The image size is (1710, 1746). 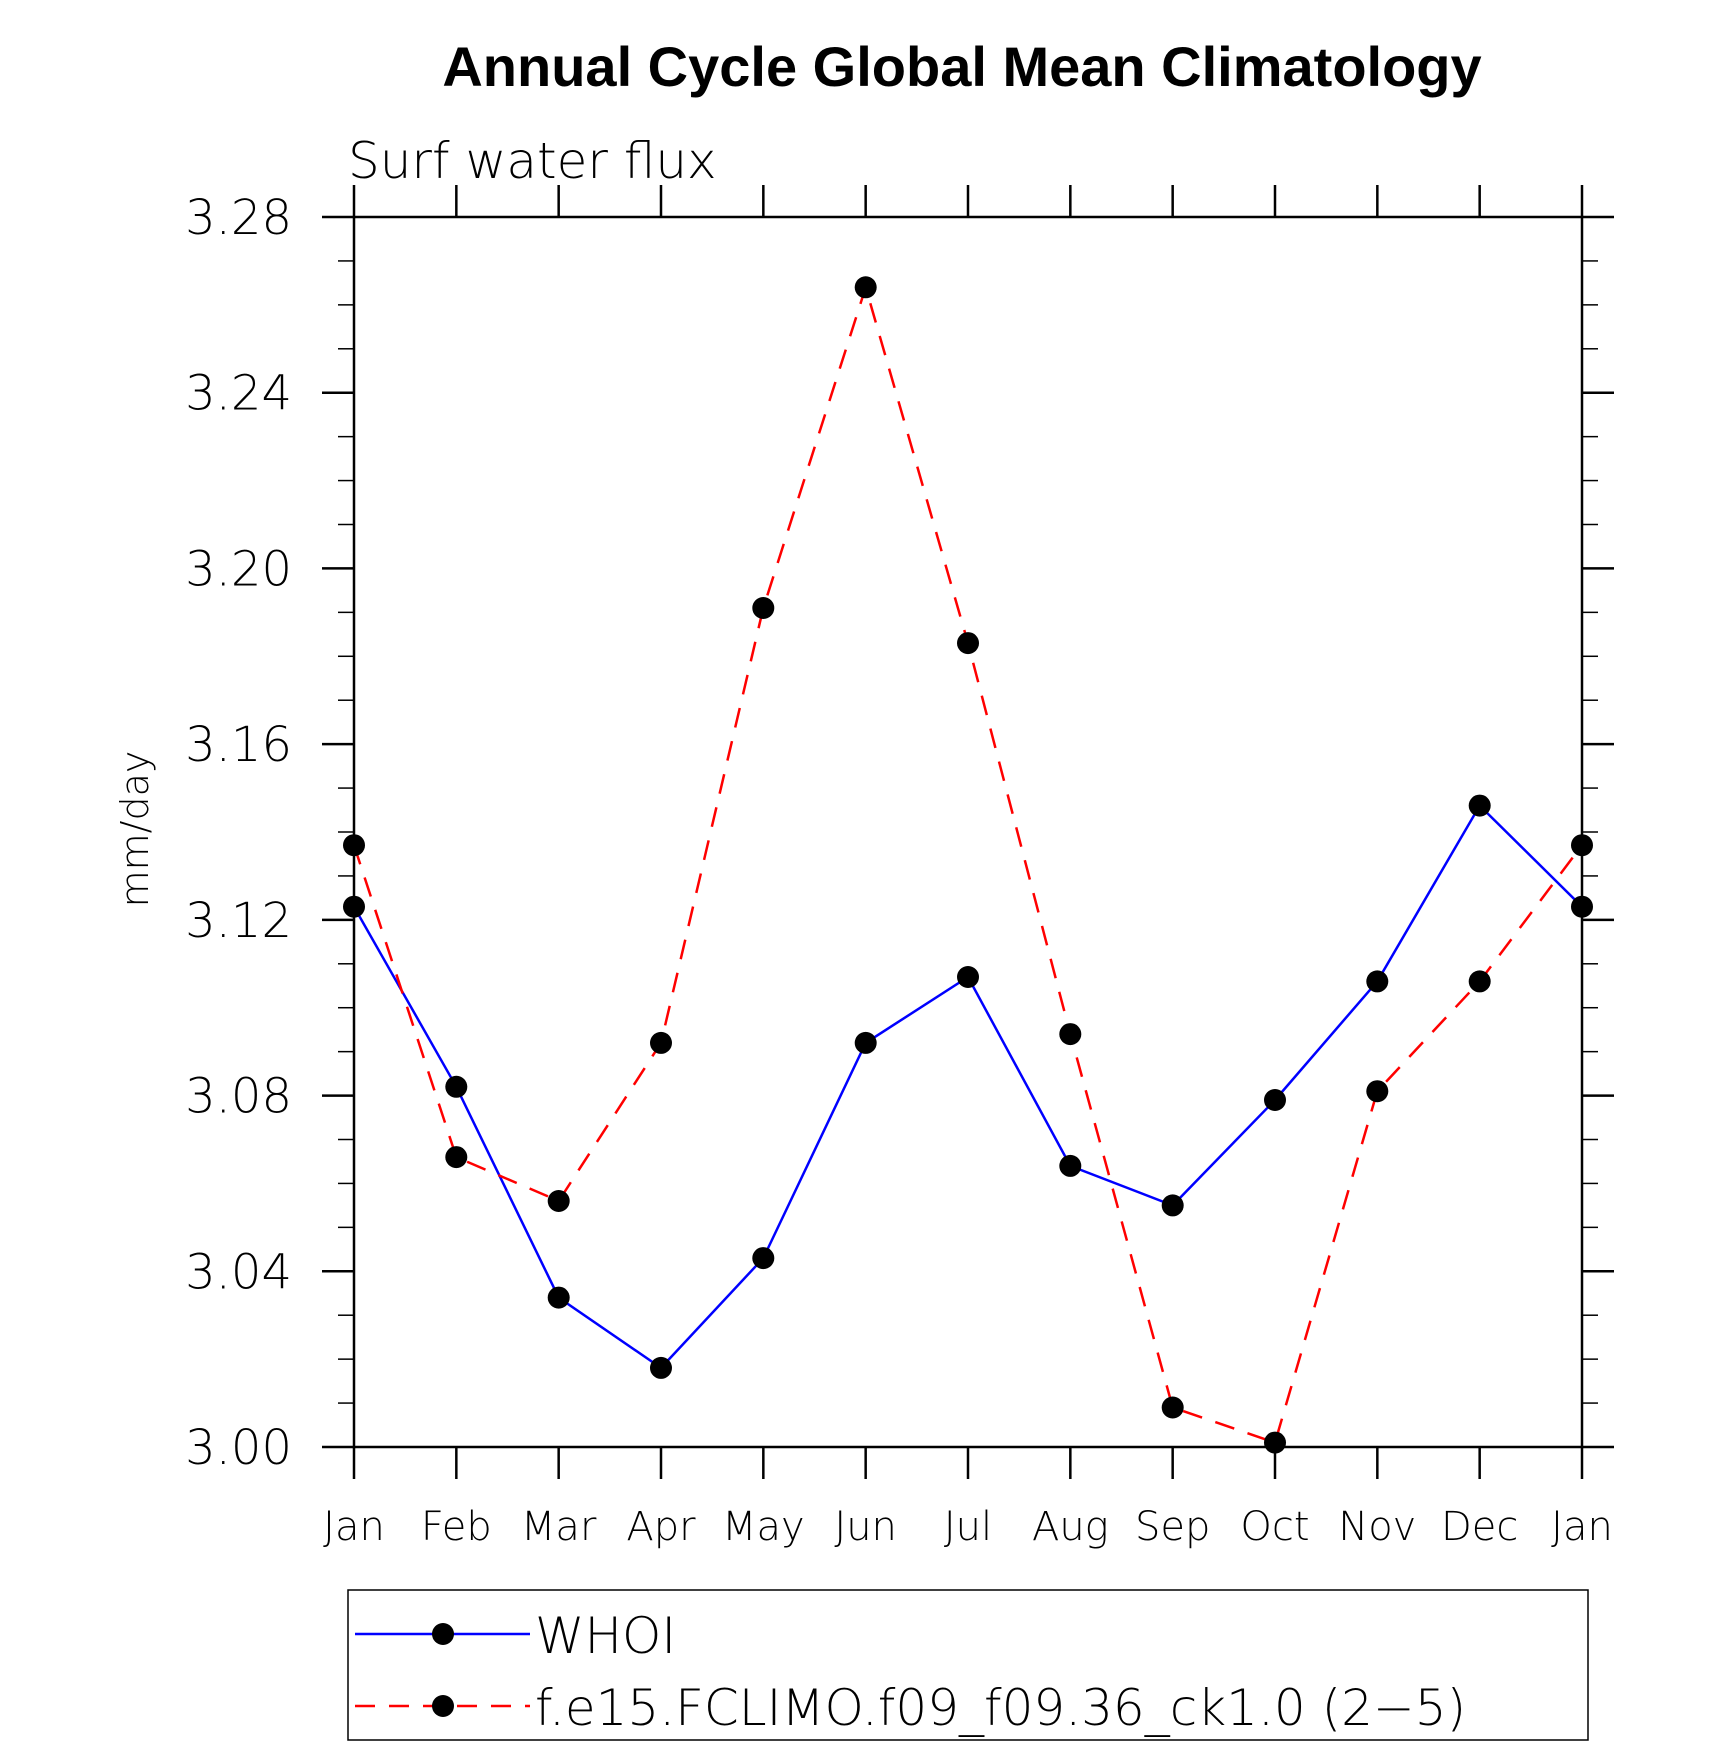 I want to click on x-tick-label: Nov, so click(x=1377, y=1527).